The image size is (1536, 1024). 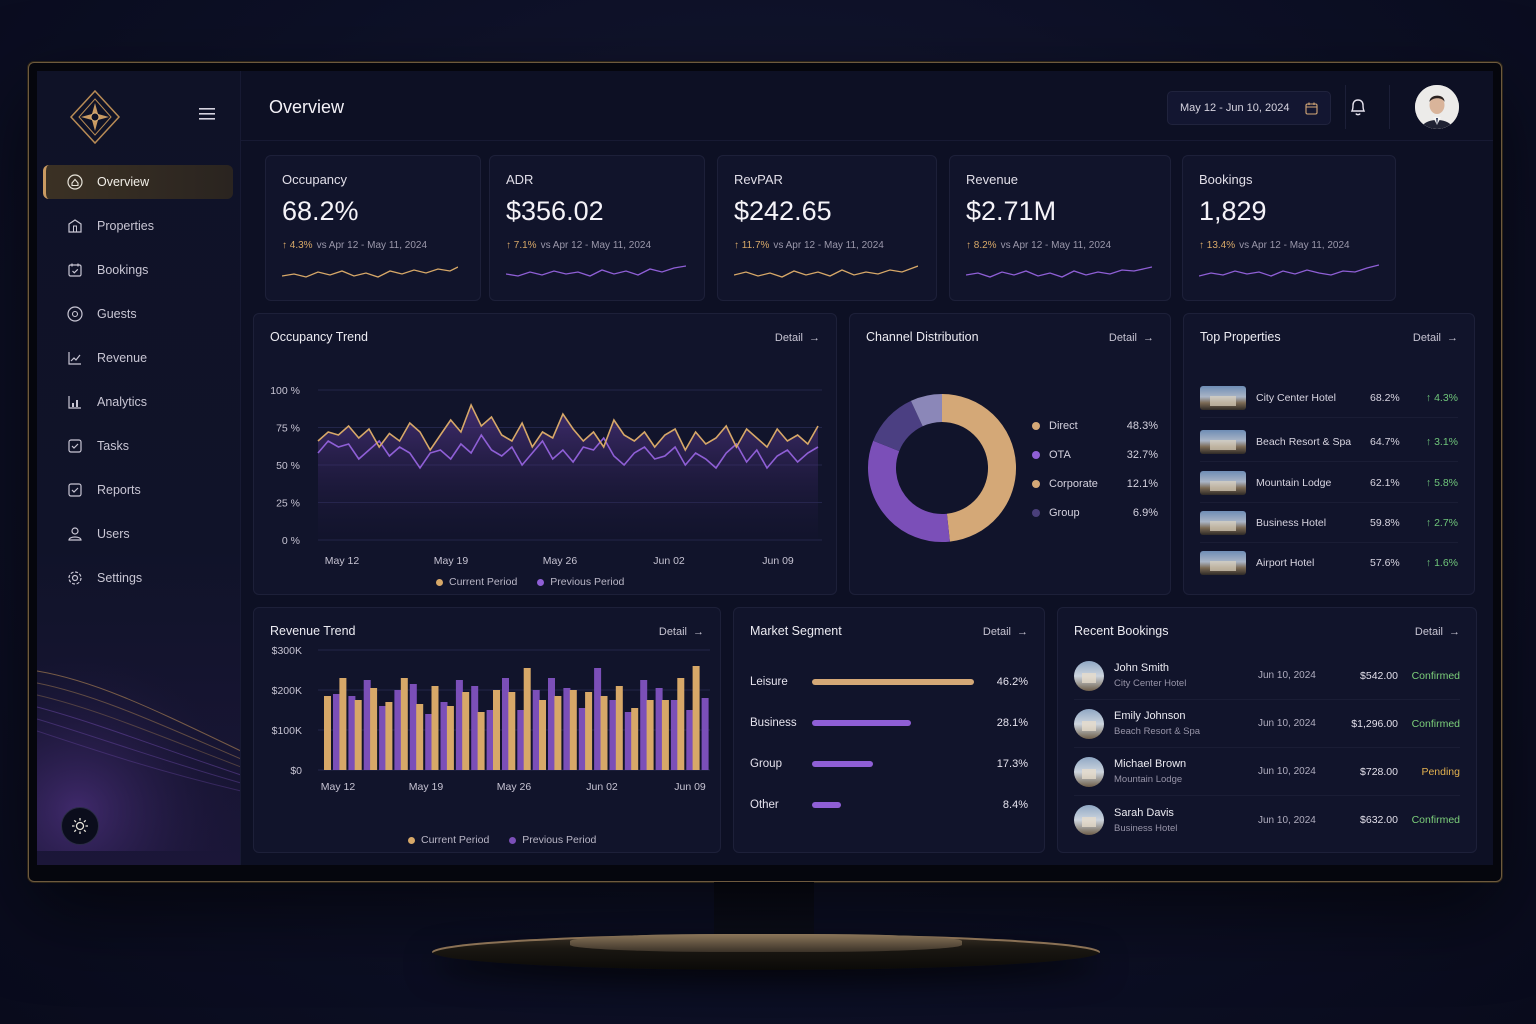 I want to click on sidebar-item-tasks: Tasks, so click(x=138, y=446).